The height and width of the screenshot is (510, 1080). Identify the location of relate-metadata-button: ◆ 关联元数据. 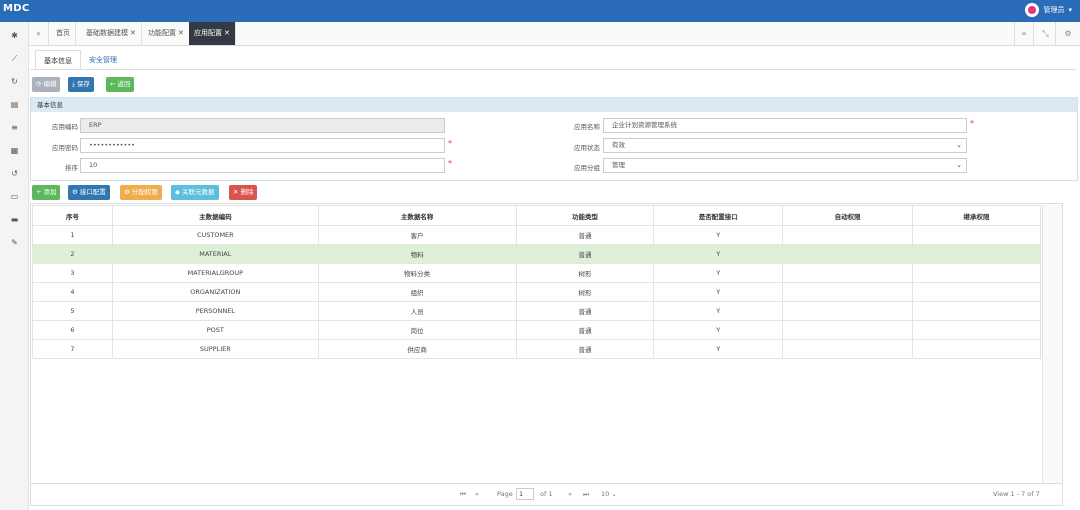
(195, 192).